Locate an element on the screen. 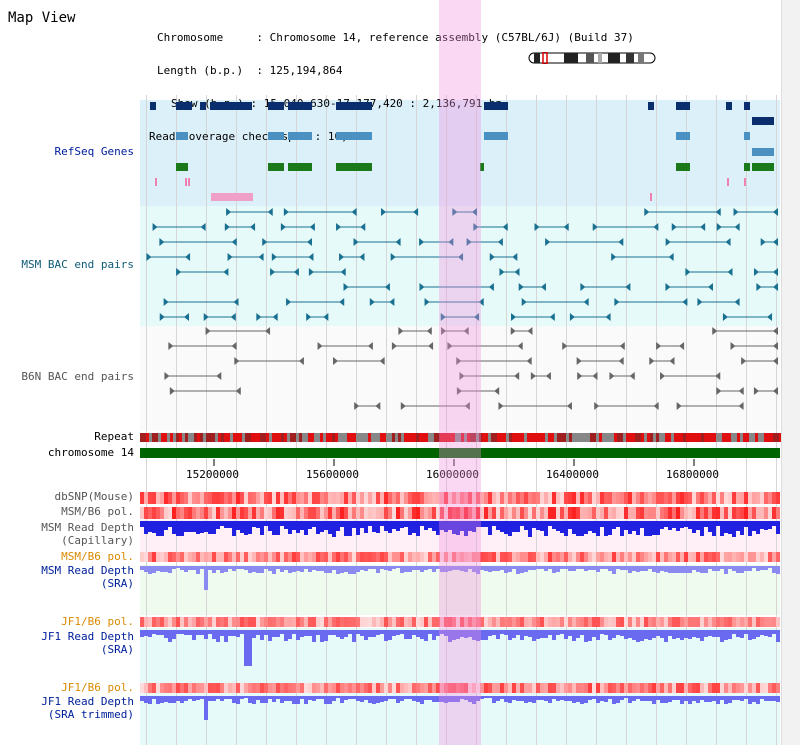 This screenshot has height=745, width=800. selected-region-highlight is located at coordinates (460, 372).